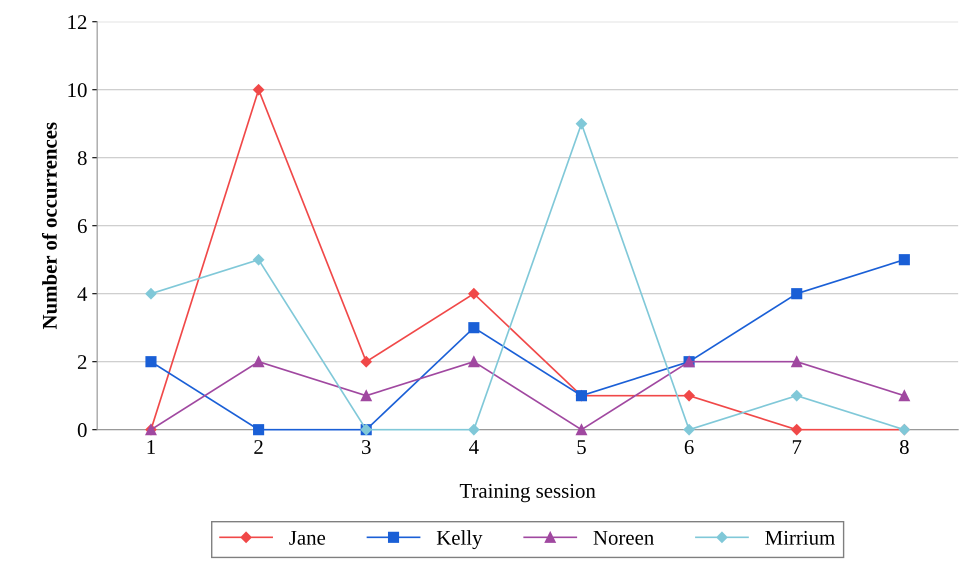  What do you see at coordinates (528, 493) in the screenshot?
I see `x-axis-title: Training session` at bounding box center [528, 493].